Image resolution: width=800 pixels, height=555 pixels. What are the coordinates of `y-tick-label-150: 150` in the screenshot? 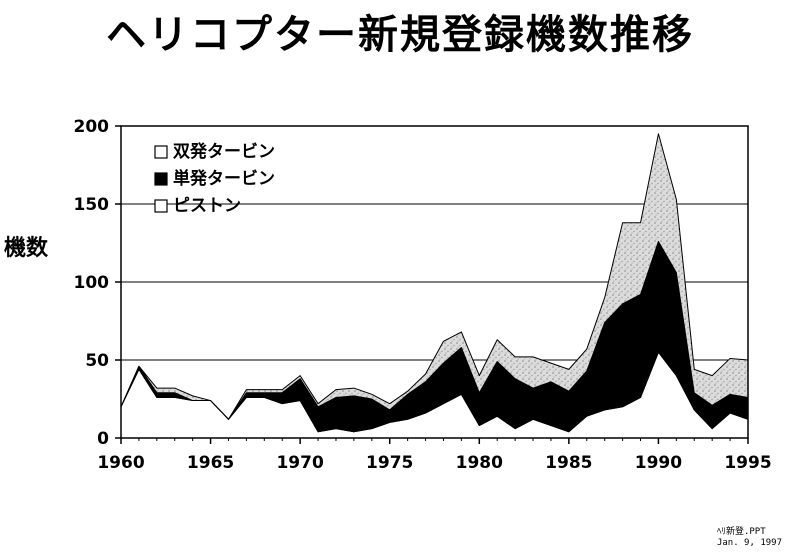 It's located at (92, 205).